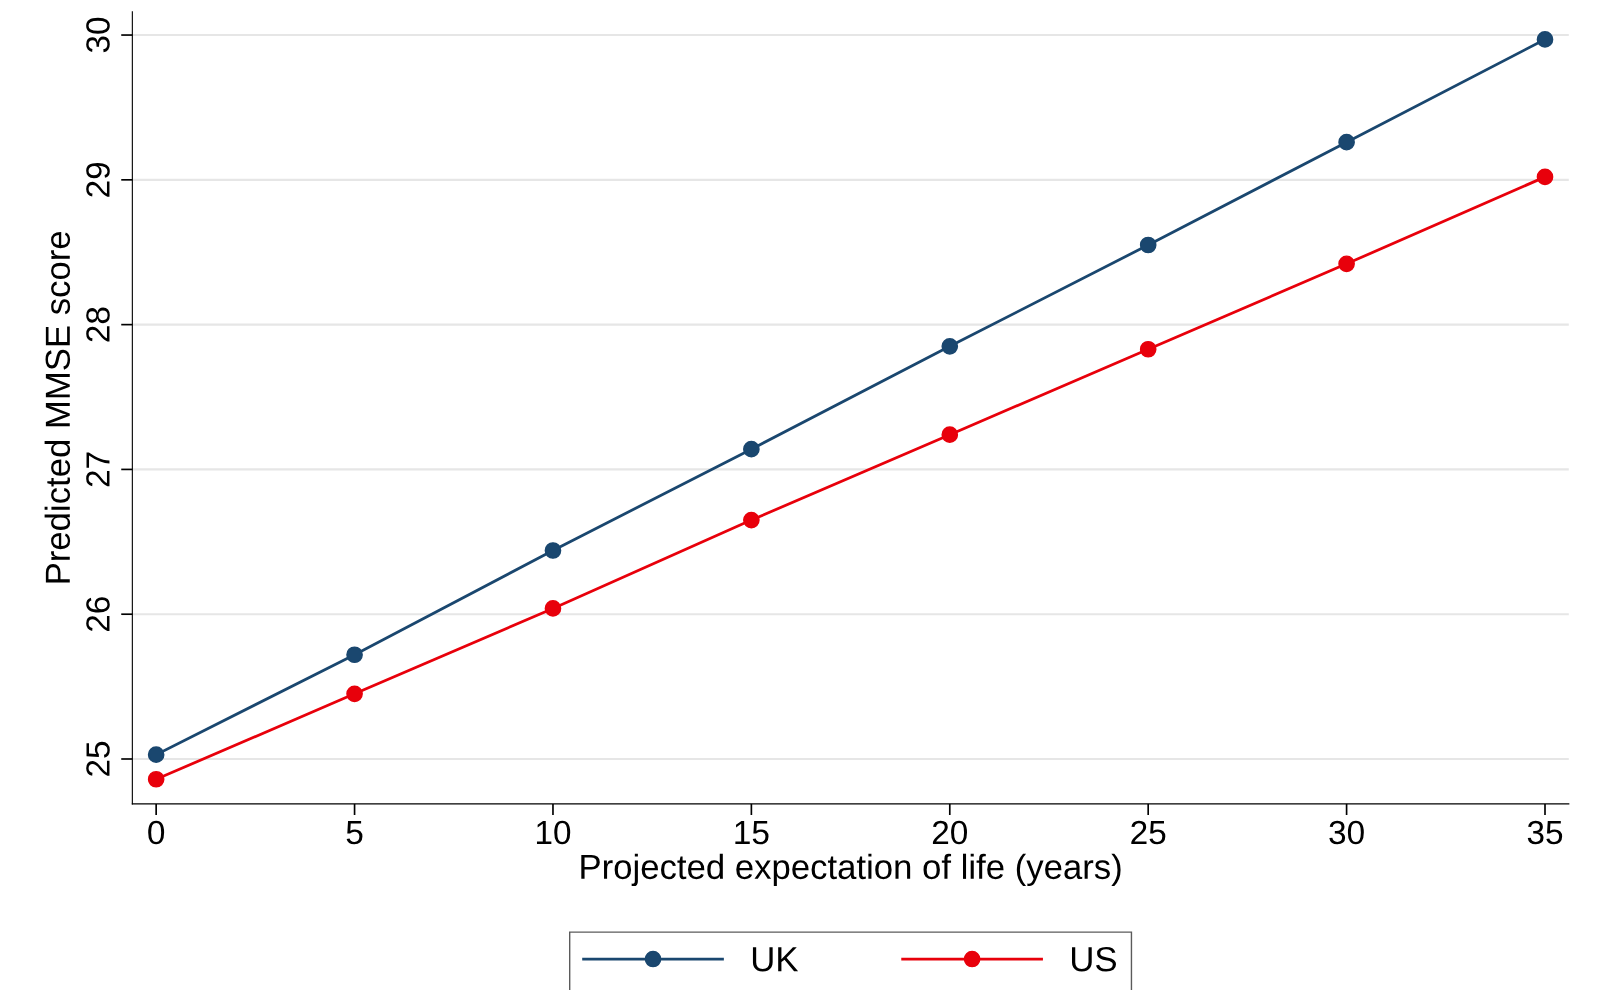  Describe the element at coordinates (950, 832) in the screenshot. I see `x-tick-label: 20` at that location.